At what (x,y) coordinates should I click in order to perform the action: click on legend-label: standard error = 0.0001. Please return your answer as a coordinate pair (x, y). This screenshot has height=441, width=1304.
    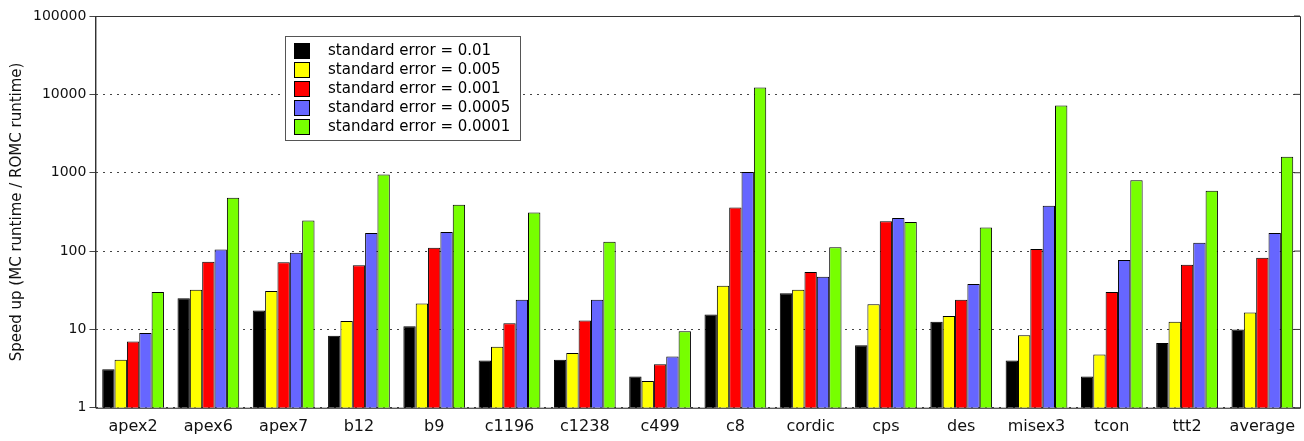
    Looking at the image, I should click on (419, 126).